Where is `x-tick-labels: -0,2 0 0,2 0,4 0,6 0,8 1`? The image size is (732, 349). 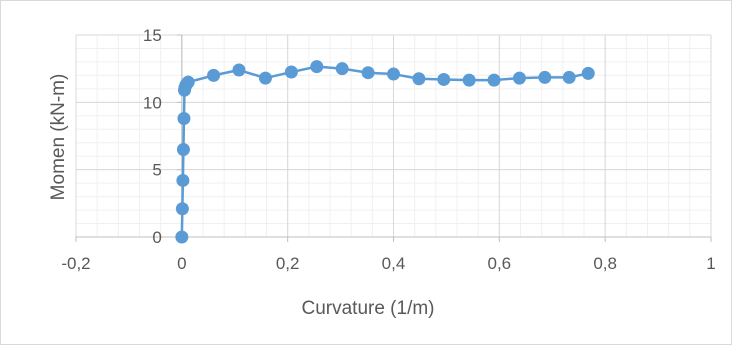 x-tick-labels: -0,2 0 0,2 0,4 0,6 0,8 1 is located at coordinates (388, 263).